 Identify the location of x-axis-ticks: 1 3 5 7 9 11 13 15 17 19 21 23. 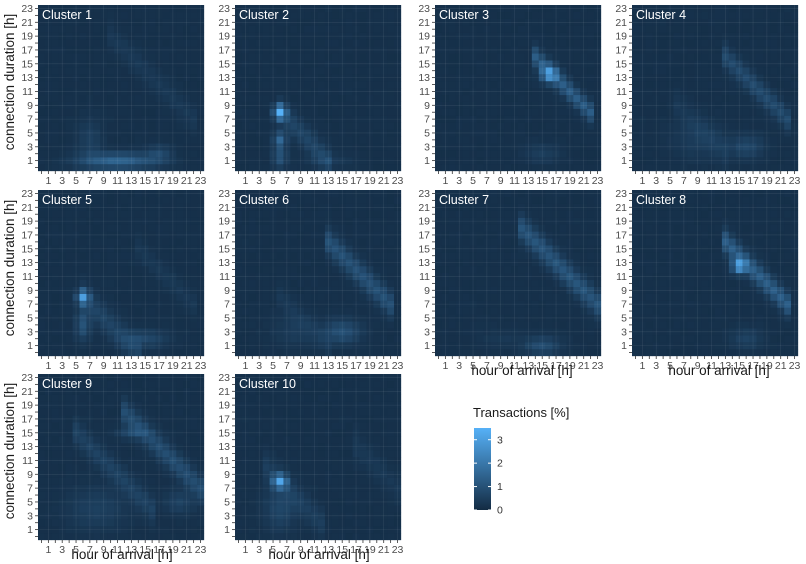
(521, 179).